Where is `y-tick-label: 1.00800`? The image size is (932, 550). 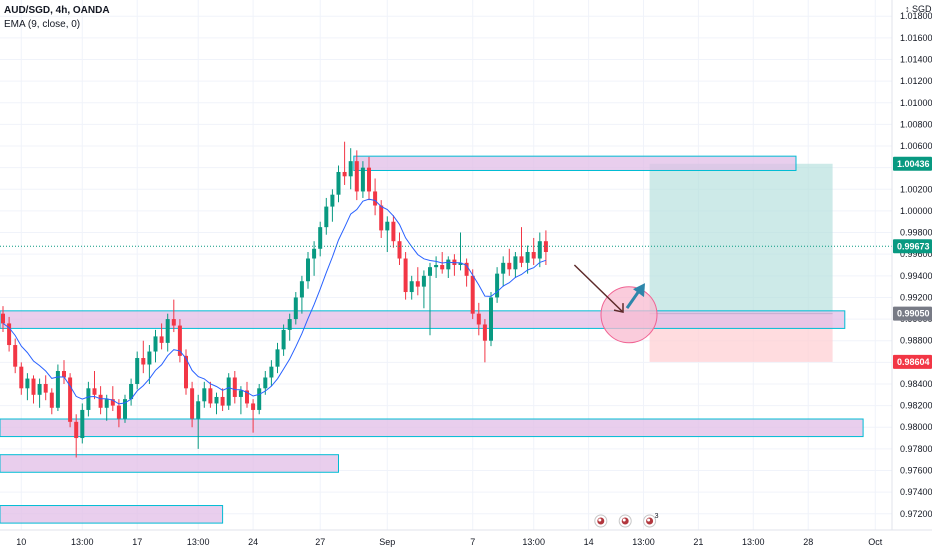
y-tick-label: 1.00800 is located at coordinates (916, 124).